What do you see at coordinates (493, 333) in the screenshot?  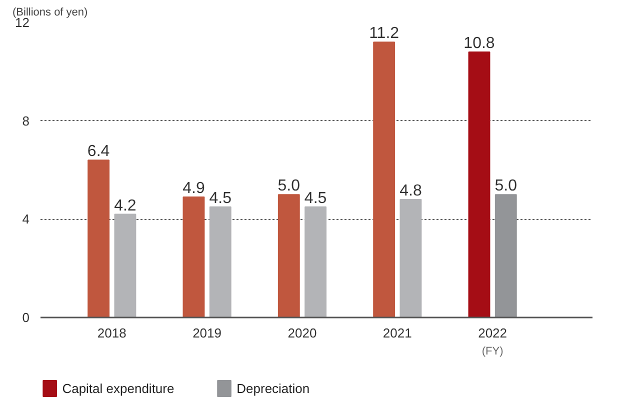 I see `x-tick-label: 2022` at bounding box center [493, 333].